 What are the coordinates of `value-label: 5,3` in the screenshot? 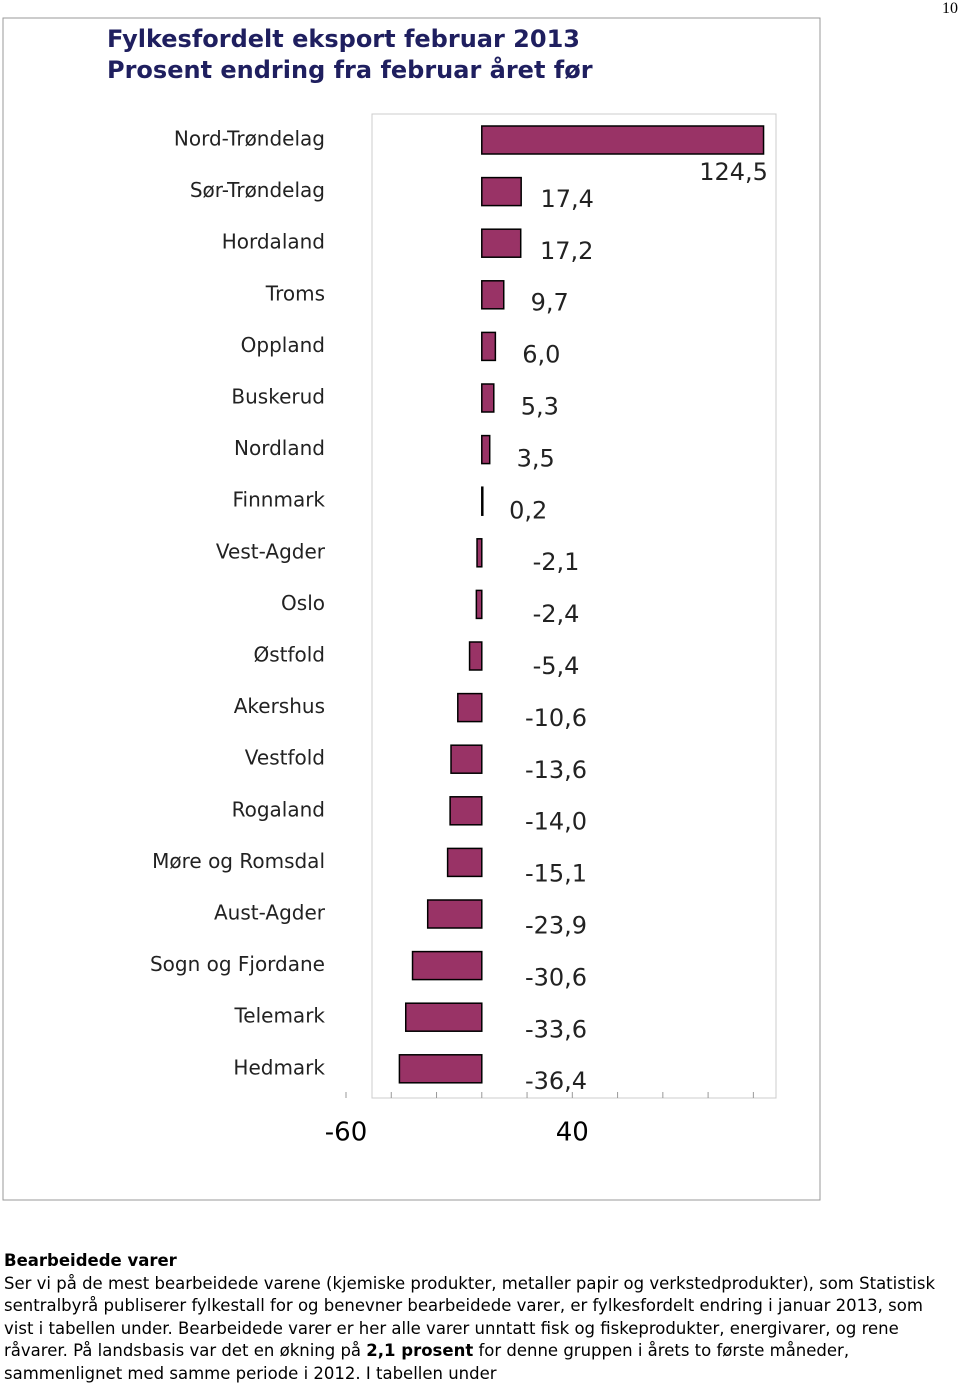 It's located at (540, 407).